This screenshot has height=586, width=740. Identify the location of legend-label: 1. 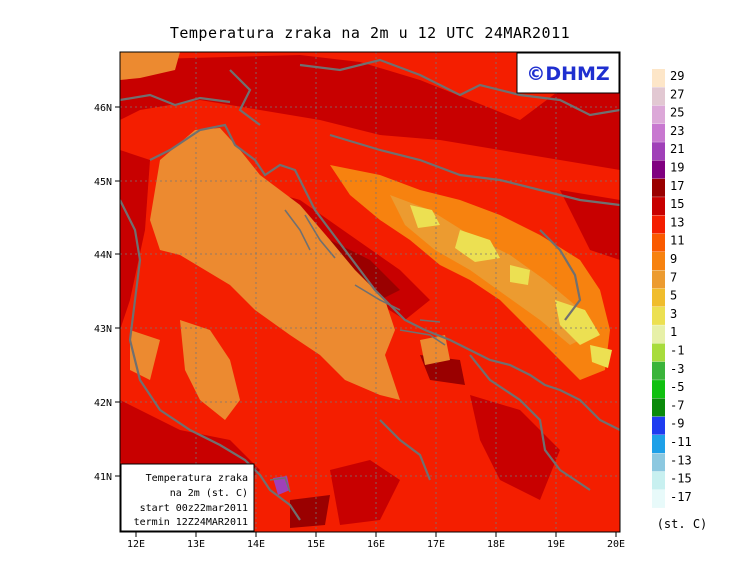
(673, 332).